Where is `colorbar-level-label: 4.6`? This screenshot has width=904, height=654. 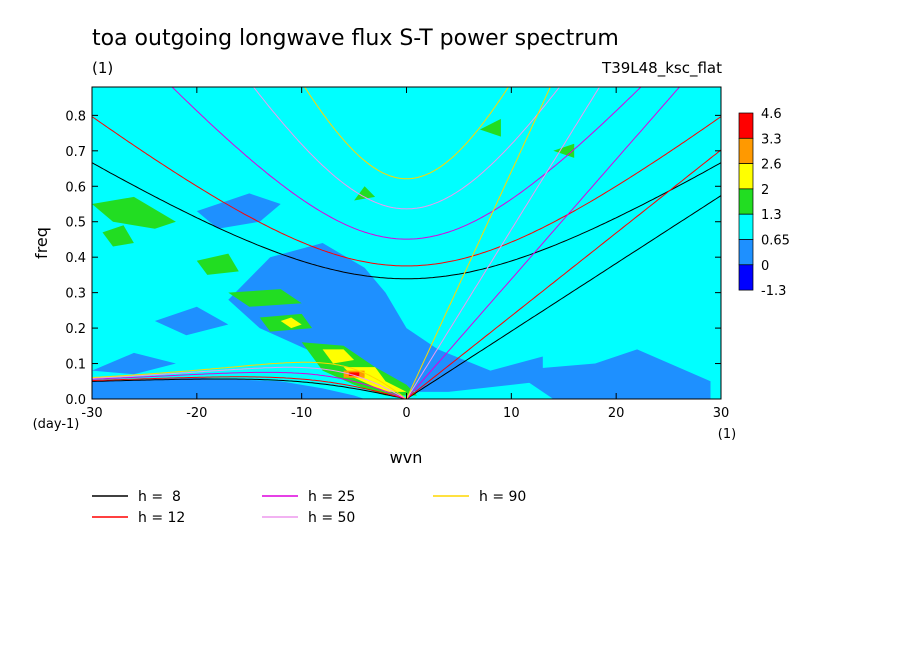
colorbar-level-label: 4.6 is located at coordinates (771, 114).